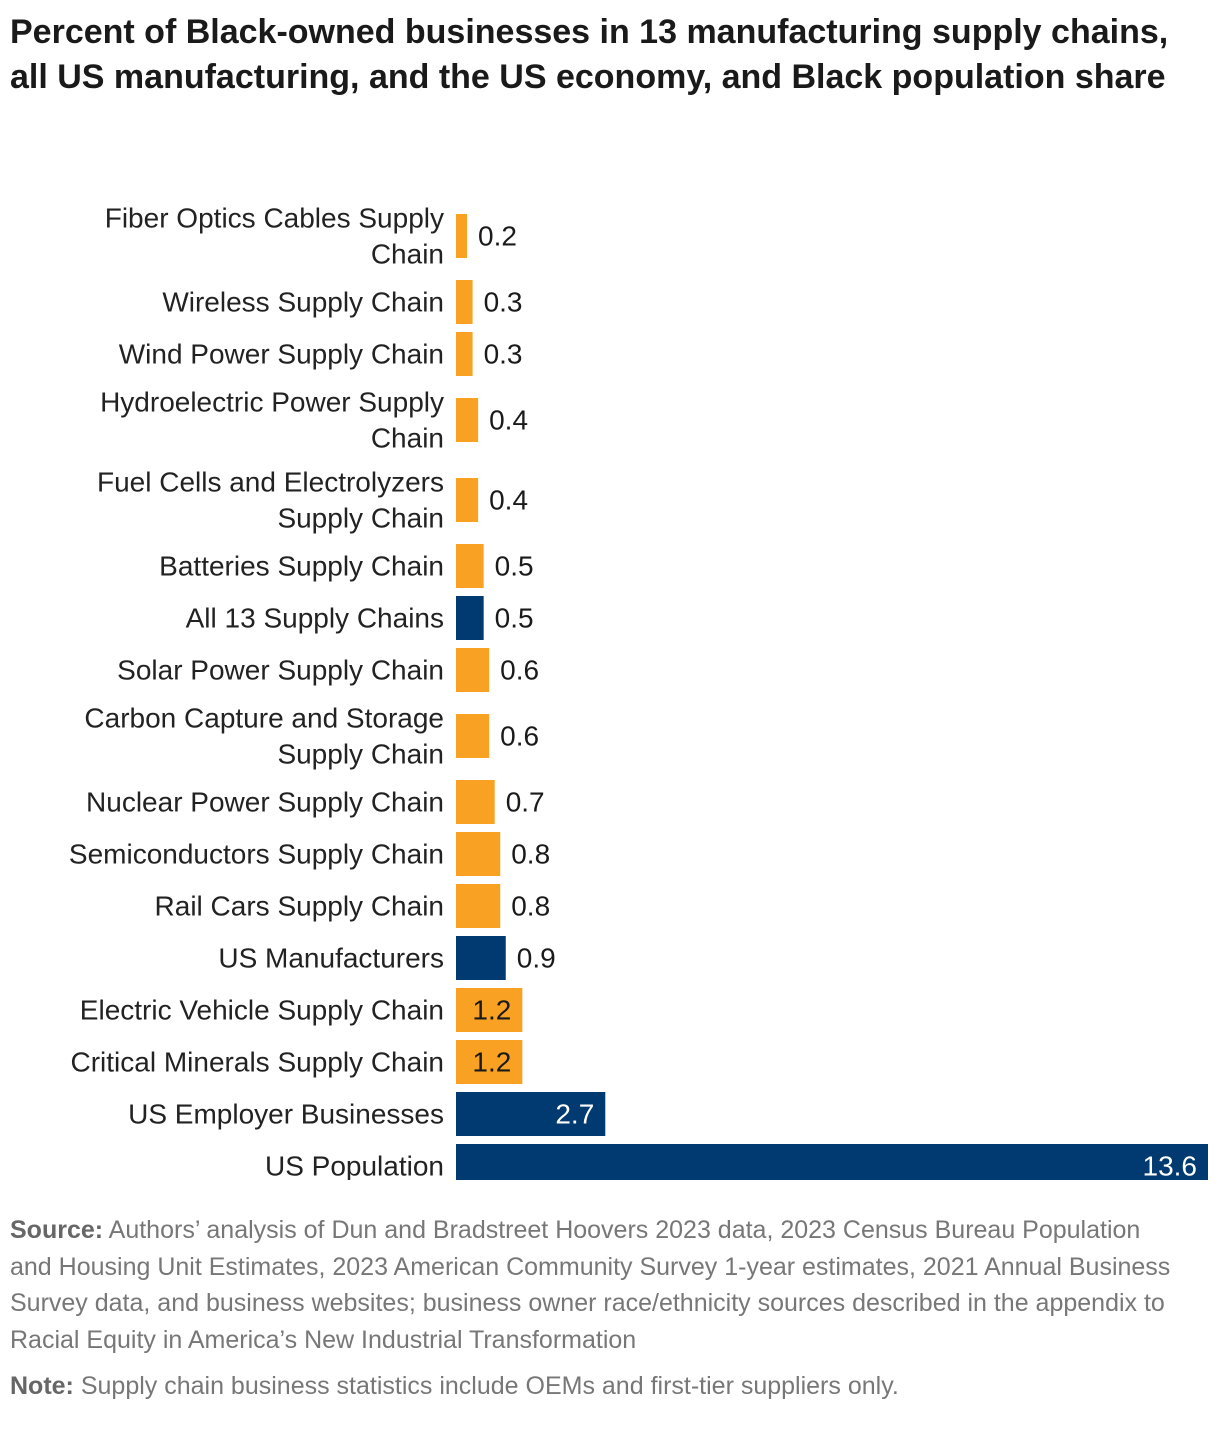  What do you see at coordinates (574, 1114) in the screenshot?
I see `value-label: 2.7` at bounding box center [574, 1114].